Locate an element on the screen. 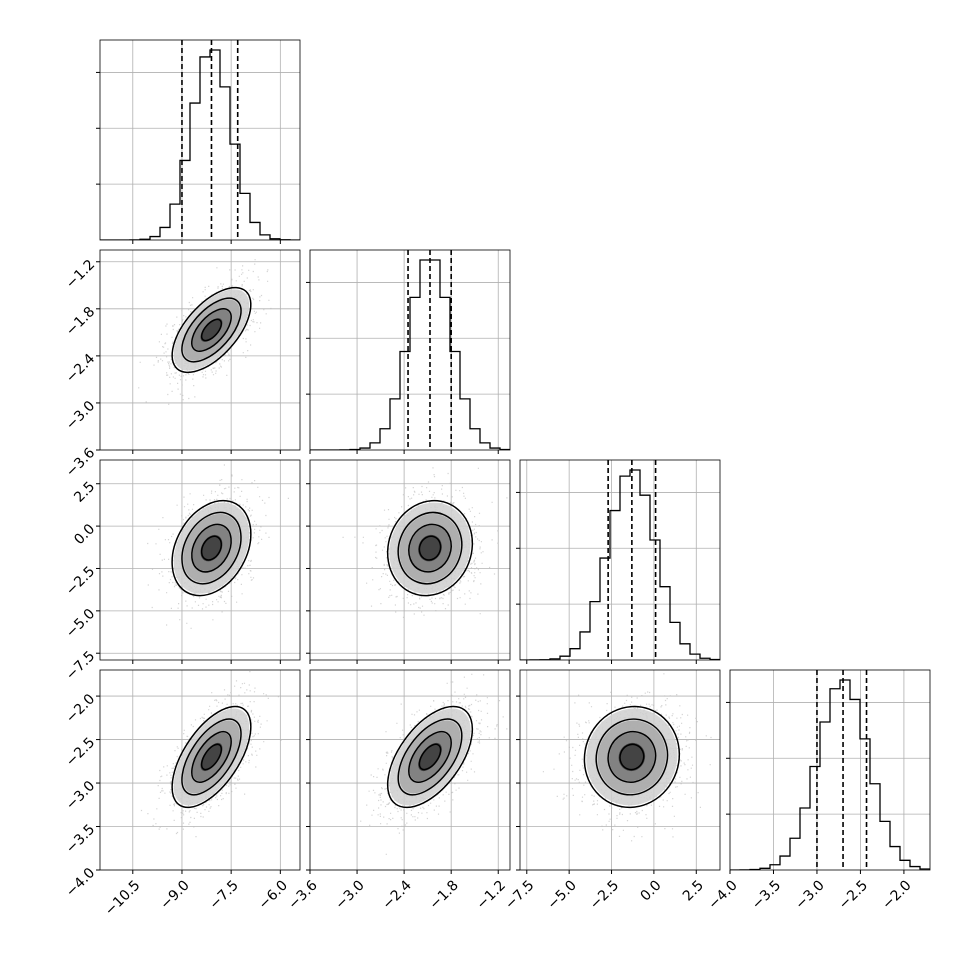 The image size is (970, 970). x-tick-label: −5.0 is located at coordinates (562, 894).